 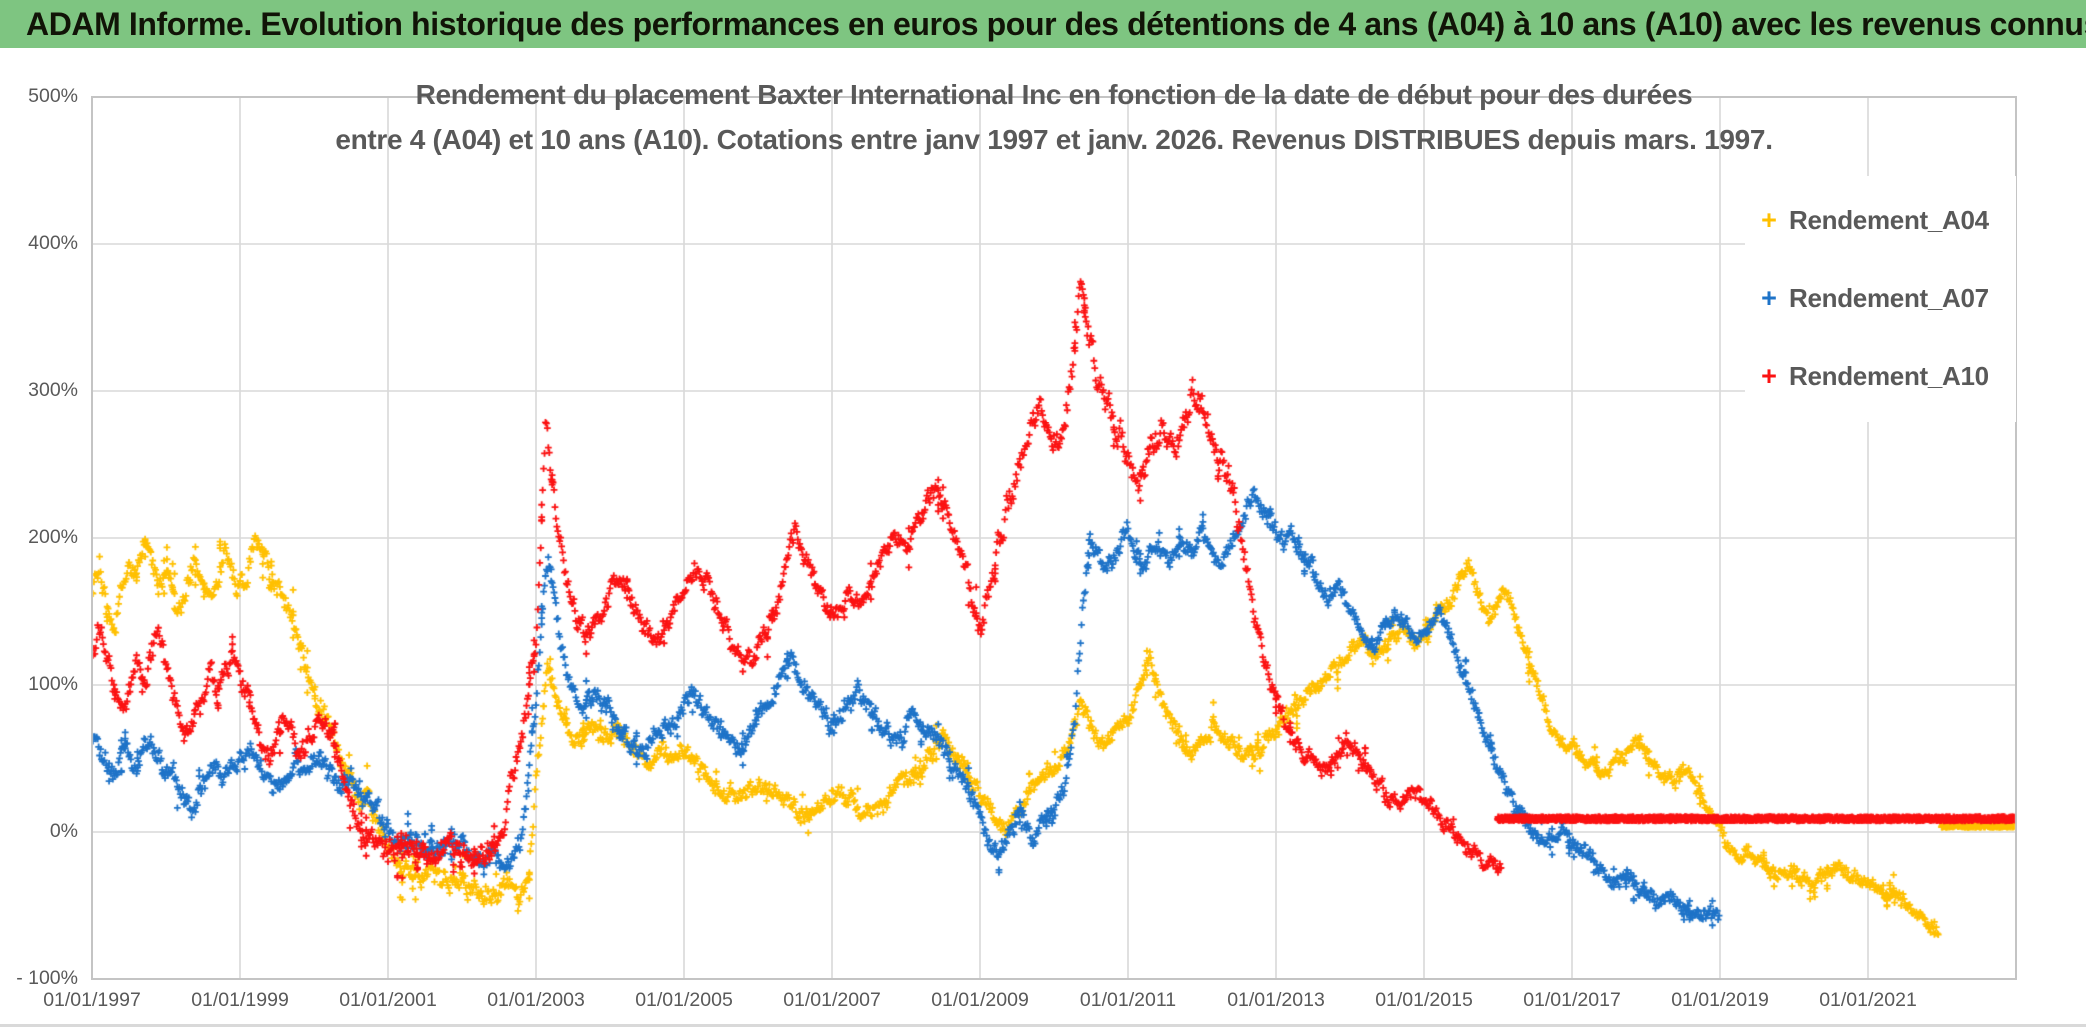 I want to click on x-axis-tick-label: 01/01/2017, so click(x=1572, y=1000).